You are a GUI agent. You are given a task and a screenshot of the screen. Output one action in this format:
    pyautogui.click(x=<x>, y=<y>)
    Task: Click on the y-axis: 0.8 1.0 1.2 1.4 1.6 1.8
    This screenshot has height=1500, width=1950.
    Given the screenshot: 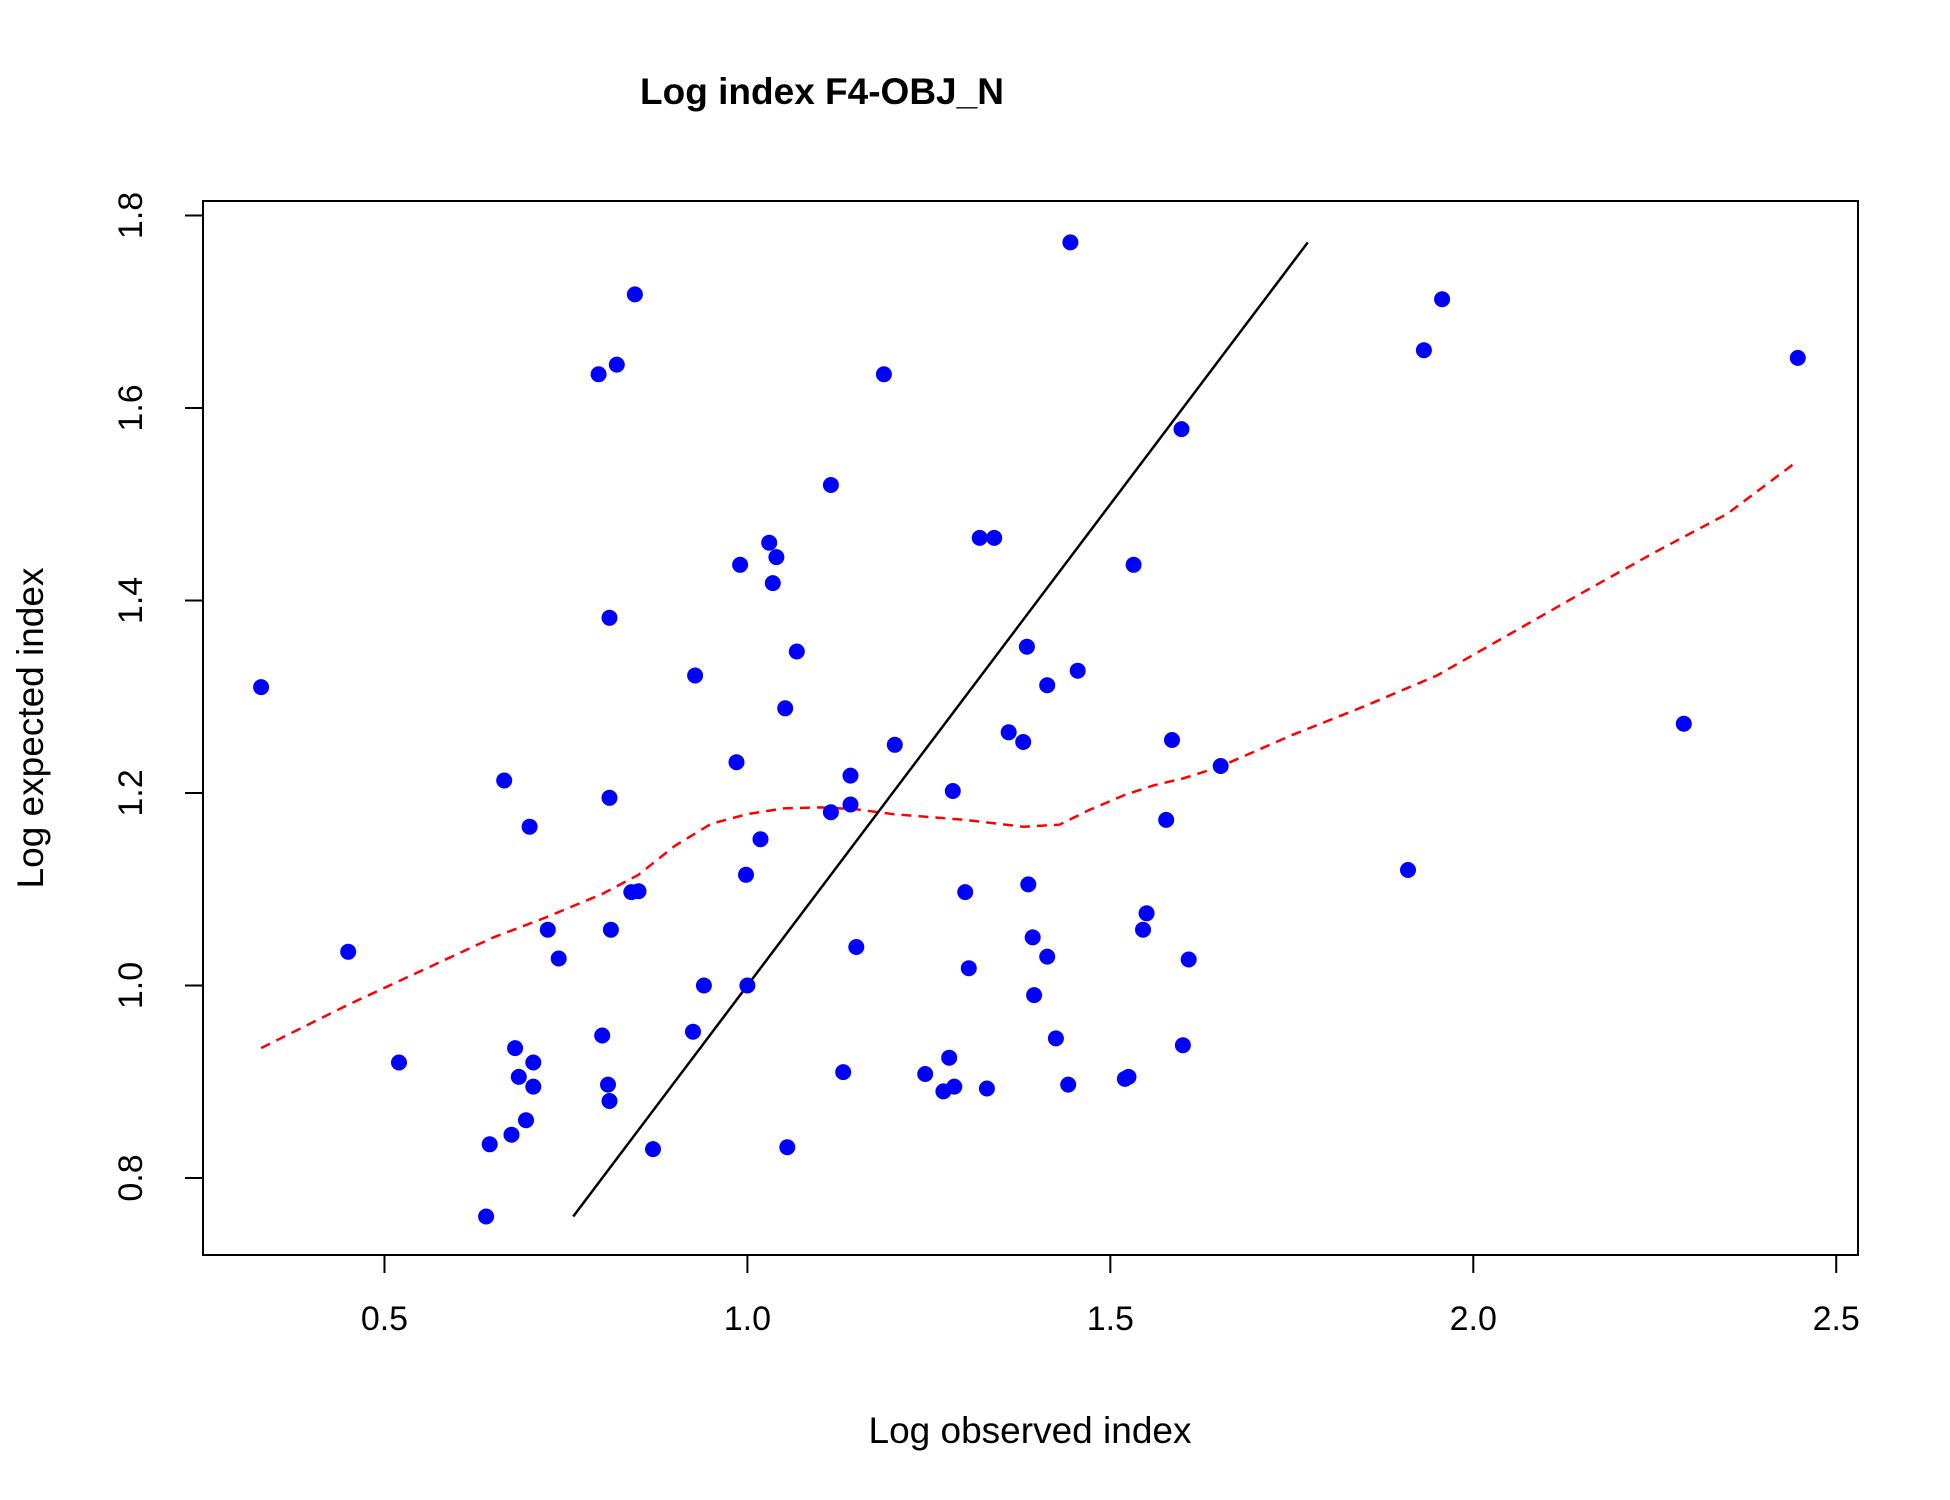 What is the action you would take?
    pyautogui.click(x=158, y=697)
    